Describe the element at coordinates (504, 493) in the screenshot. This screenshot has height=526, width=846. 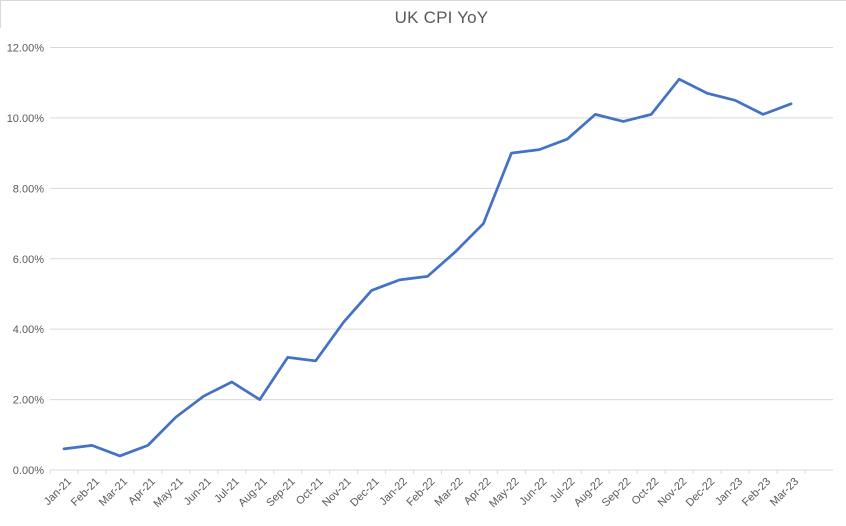
I see `x-axis-label: May-22` at that location.